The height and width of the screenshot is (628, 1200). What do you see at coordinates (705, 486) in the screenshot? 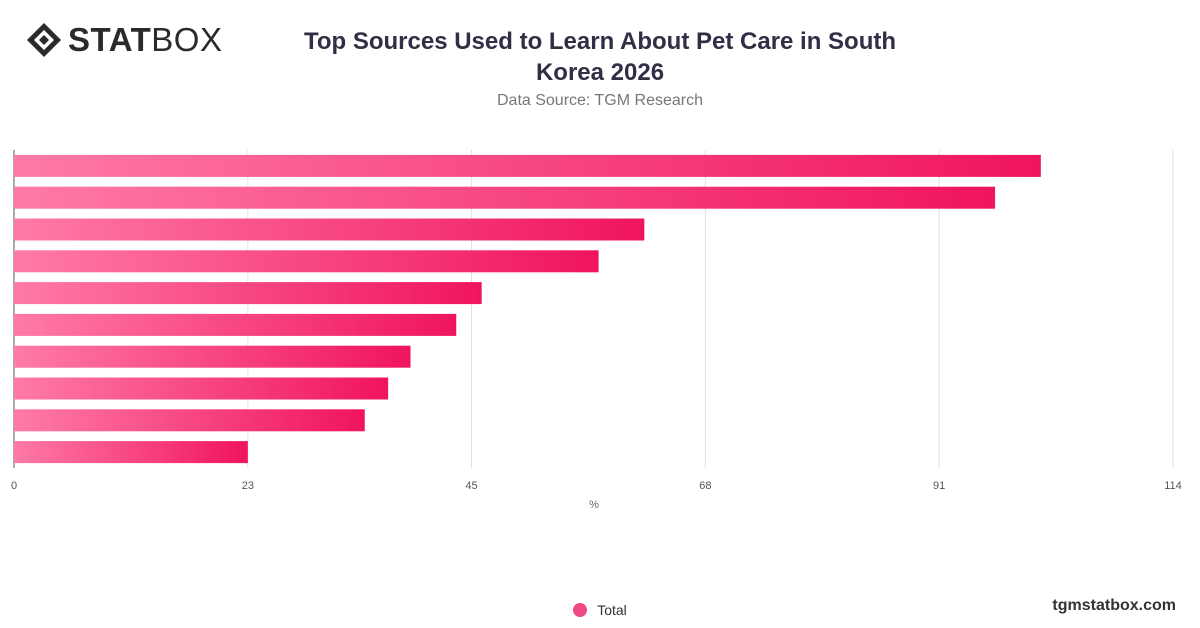
I see `x-tick-label: 68` at bounding box center [705, 486].